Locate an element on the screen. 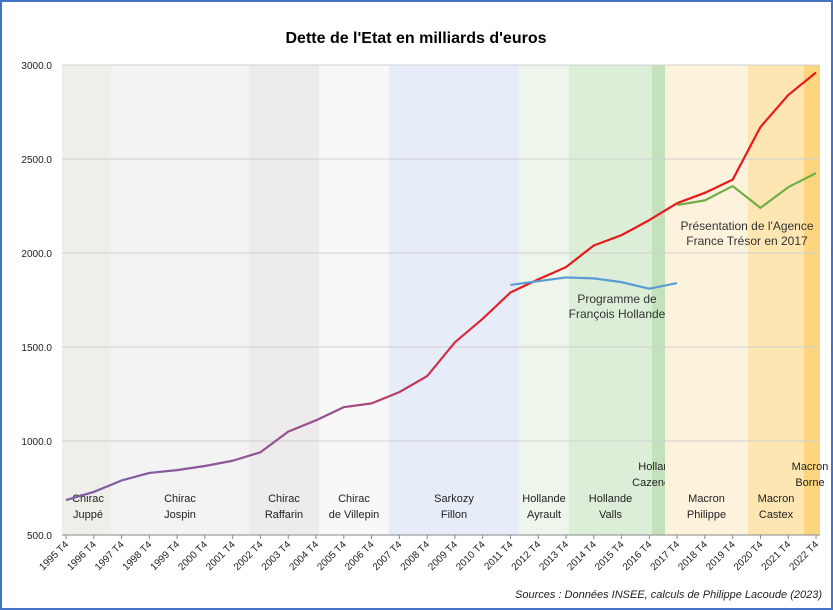 The height and width of the screenshot is (610, 833). period-label: Jospin is located at coordinates (180, 515).